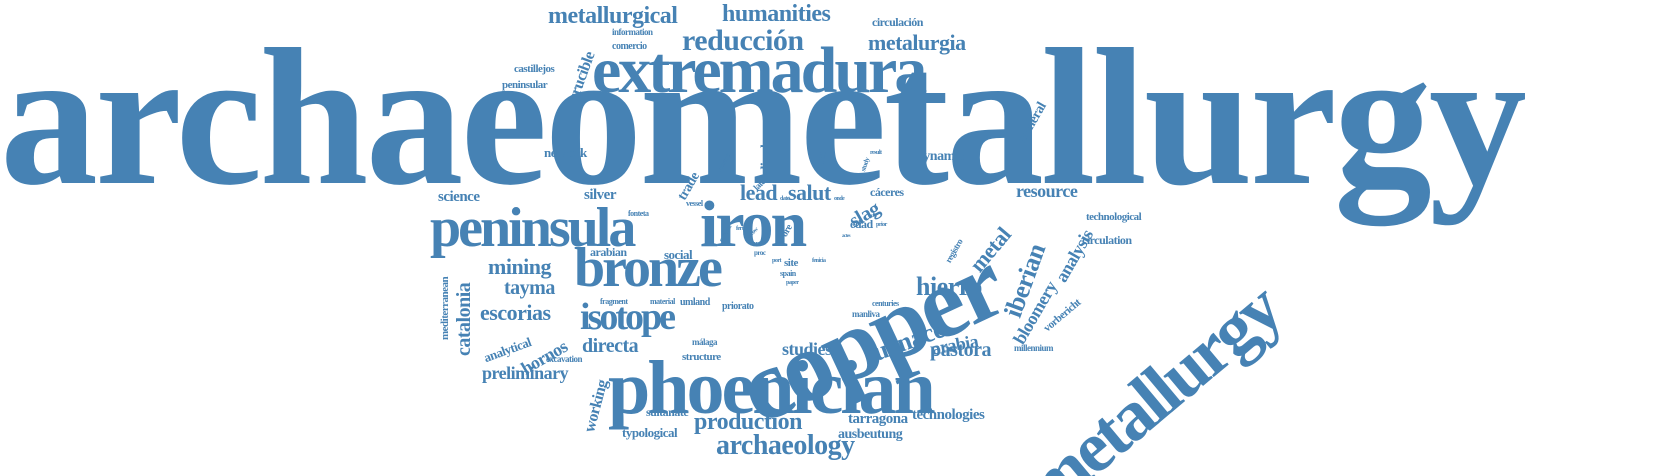 Image resolution: width=1671 pixels, height=476 pixels. Describe the element at coordinates (667, 412) in the screenshot. I see `word-sultanate: sultanate` at that location.